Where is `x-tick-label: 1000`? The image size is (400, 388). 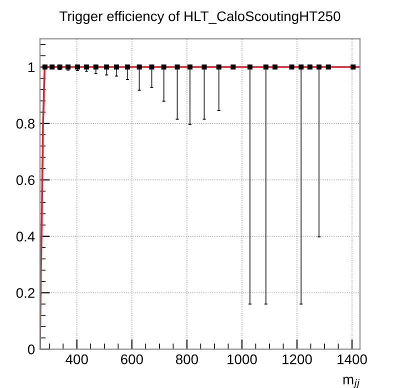
x-tick-label: 1000 is located at coordinates (242, 359).